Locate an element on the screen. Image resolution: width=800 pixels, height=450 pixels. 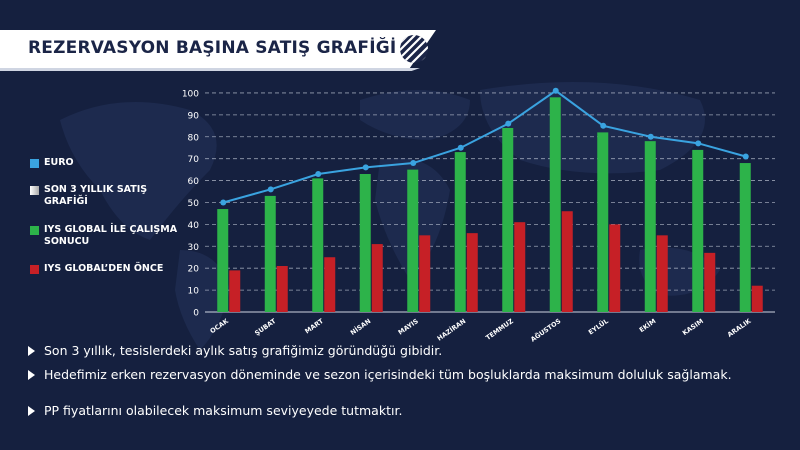
legend-label: SON 3 YILLIK SATIŞ GRAFİĞİ is located at coordinates (96, 195).